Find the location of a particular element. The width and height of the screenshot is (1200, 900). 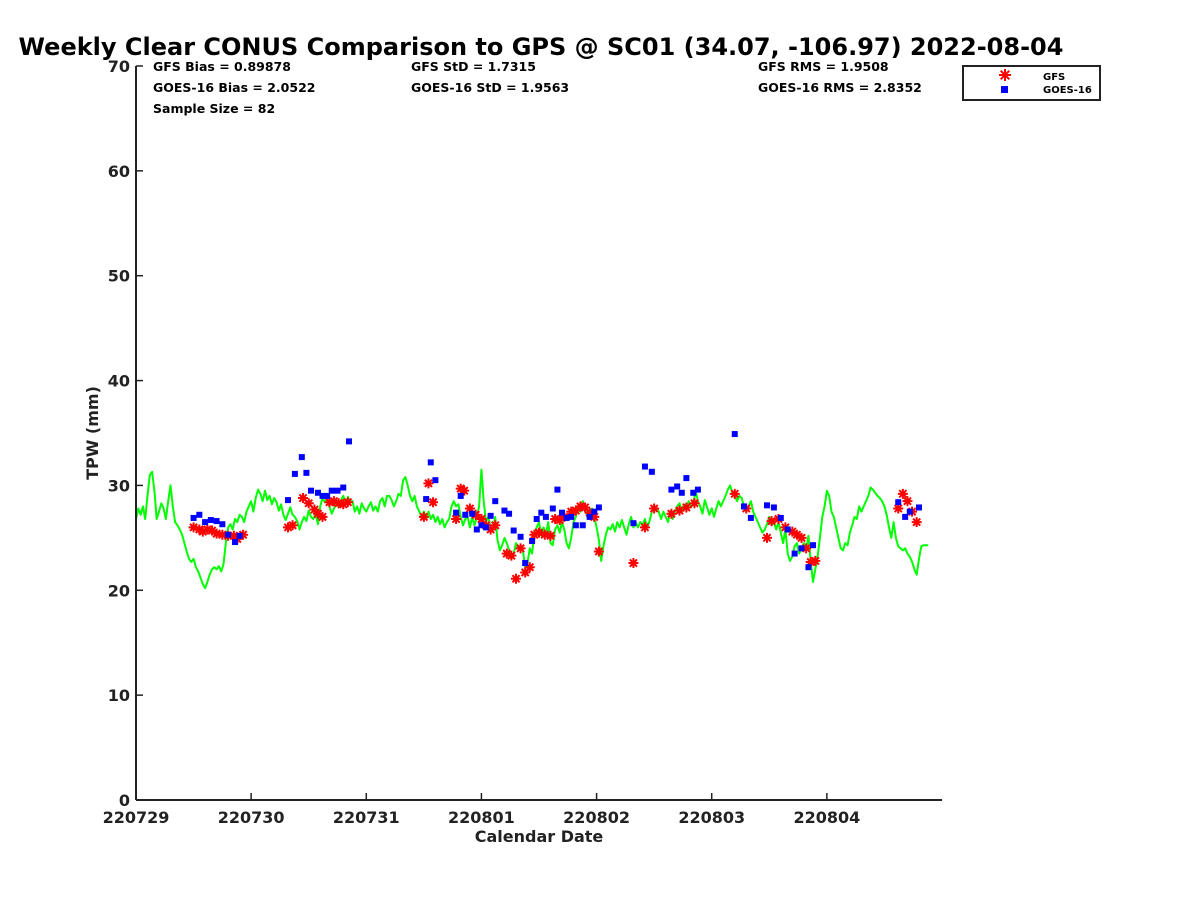

y-tick-label: 40 is located at coordinates (119, 381).